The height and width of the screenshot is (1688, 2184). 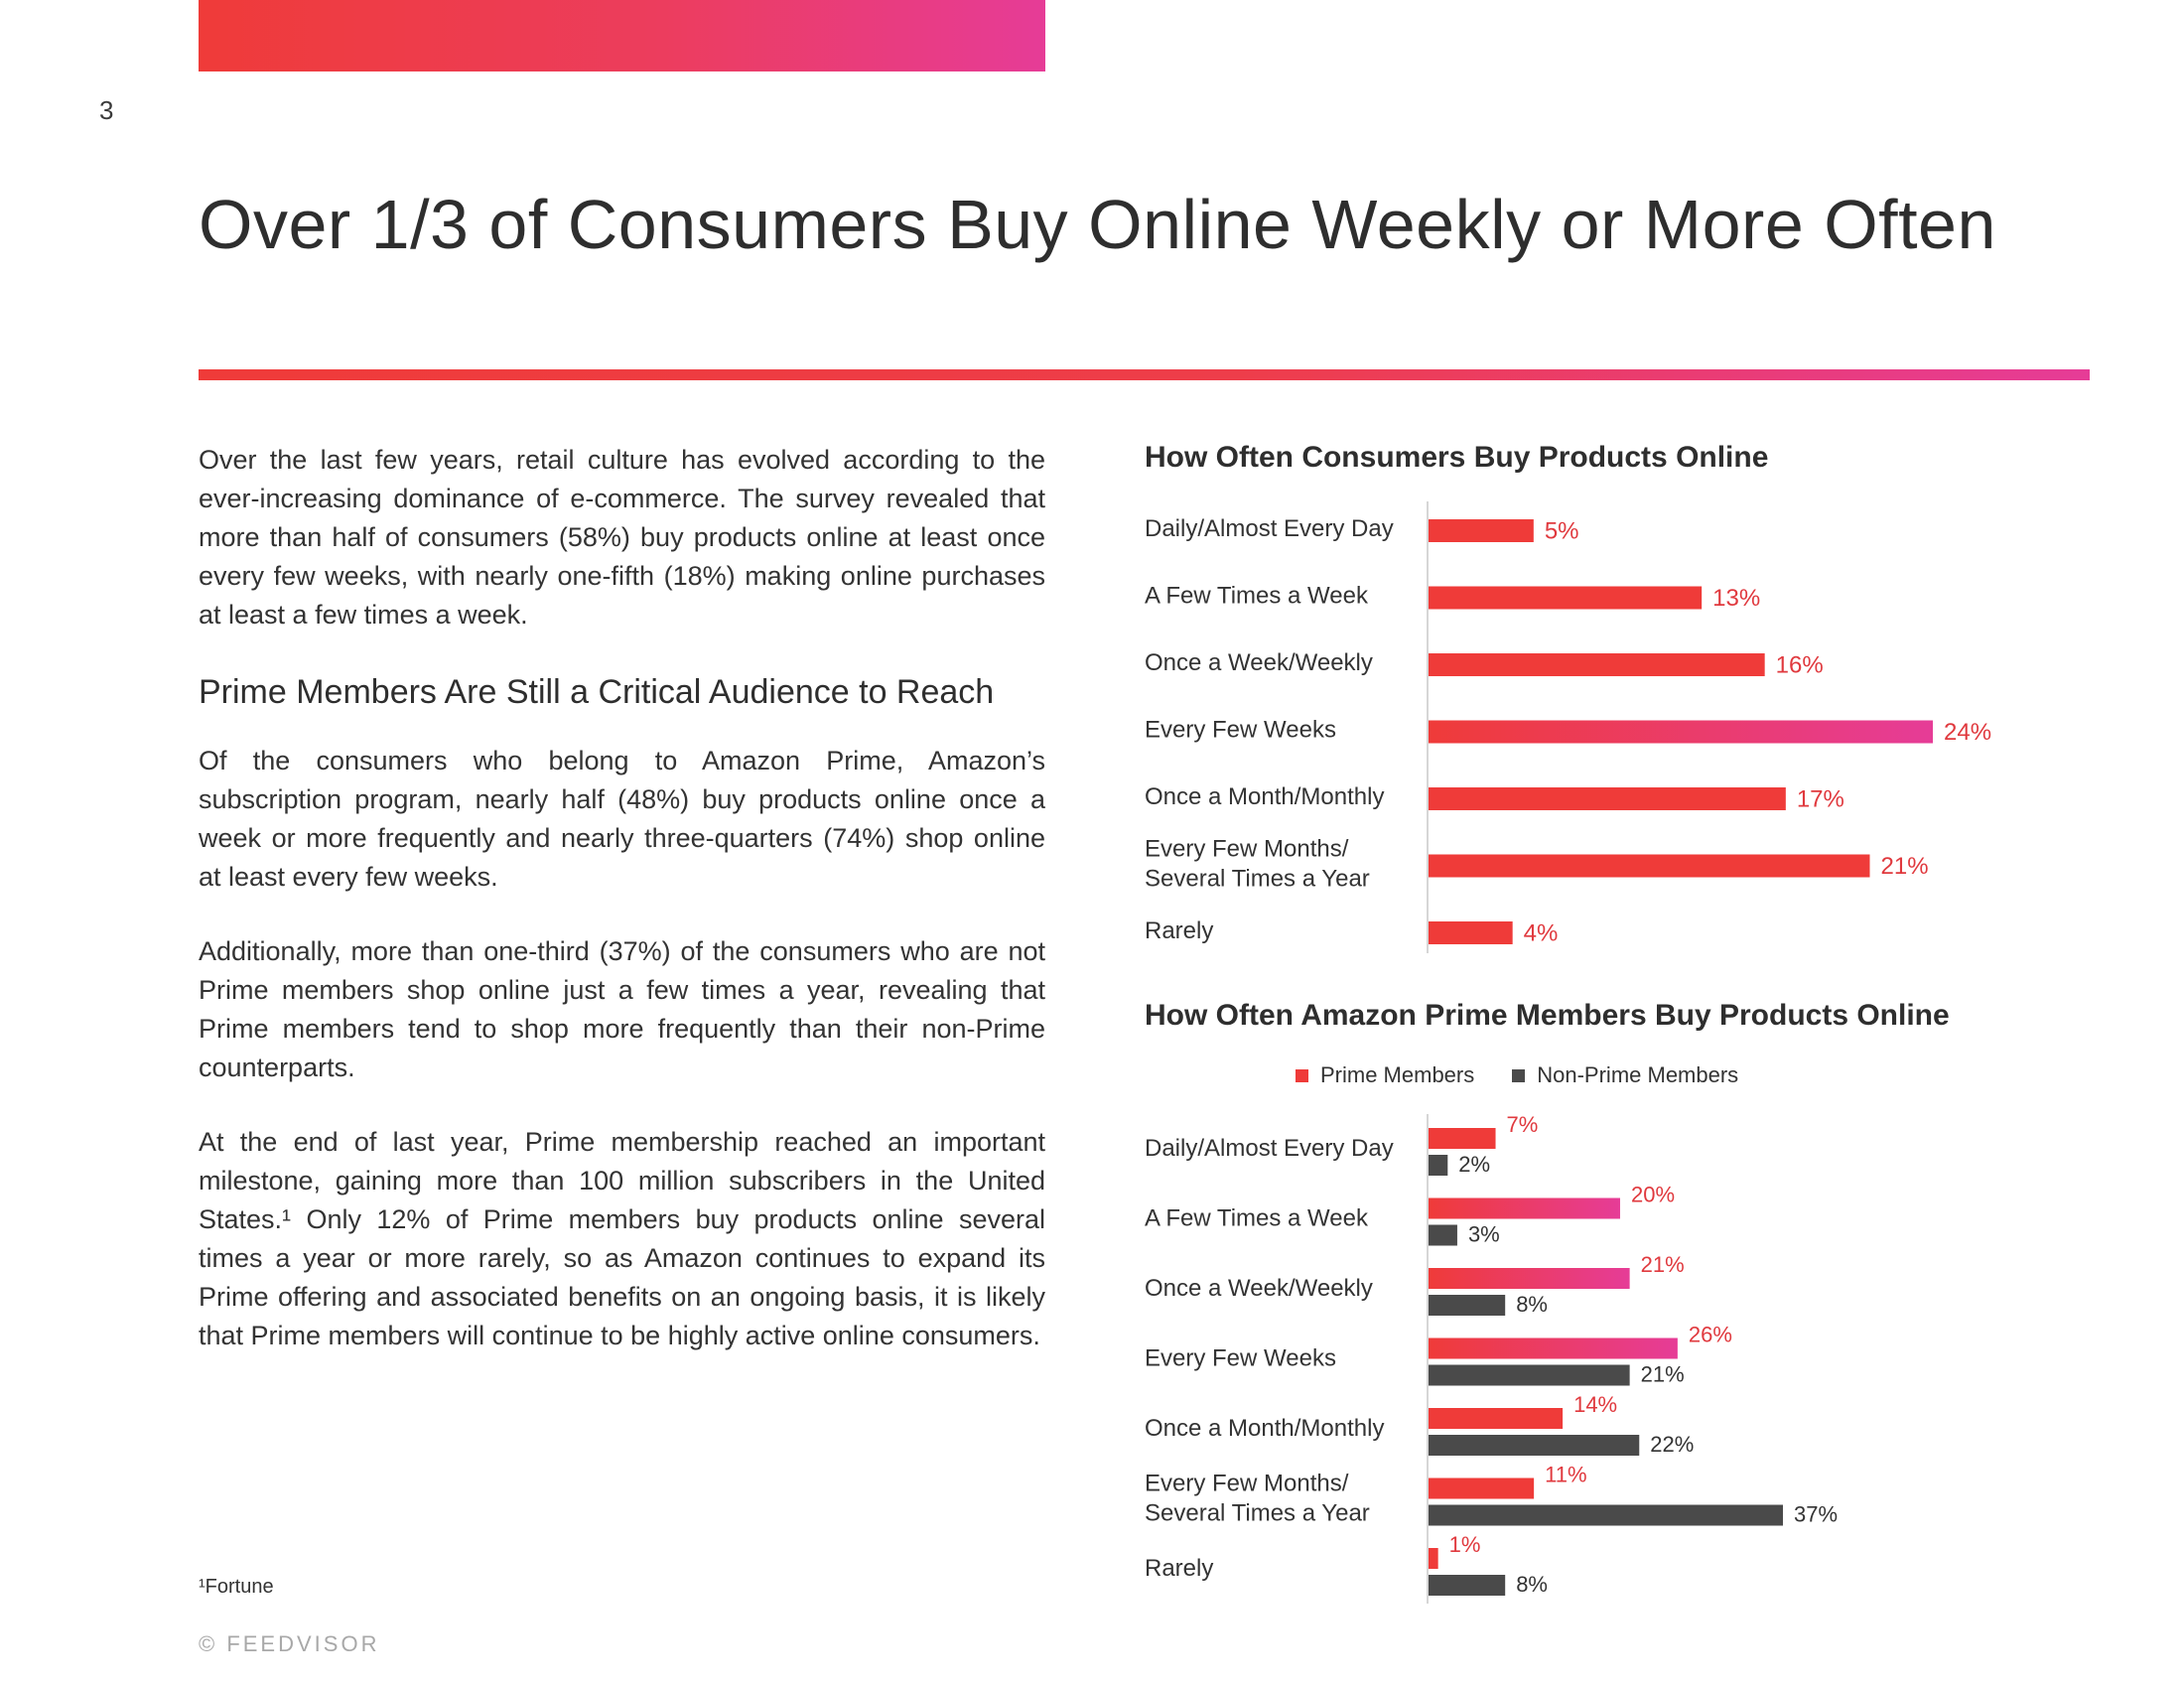 What do you see at coordinates (1967, 732) in the screenshot?
I see `chart1-value-label-3: 24%` at bounding box center [1967, 732].